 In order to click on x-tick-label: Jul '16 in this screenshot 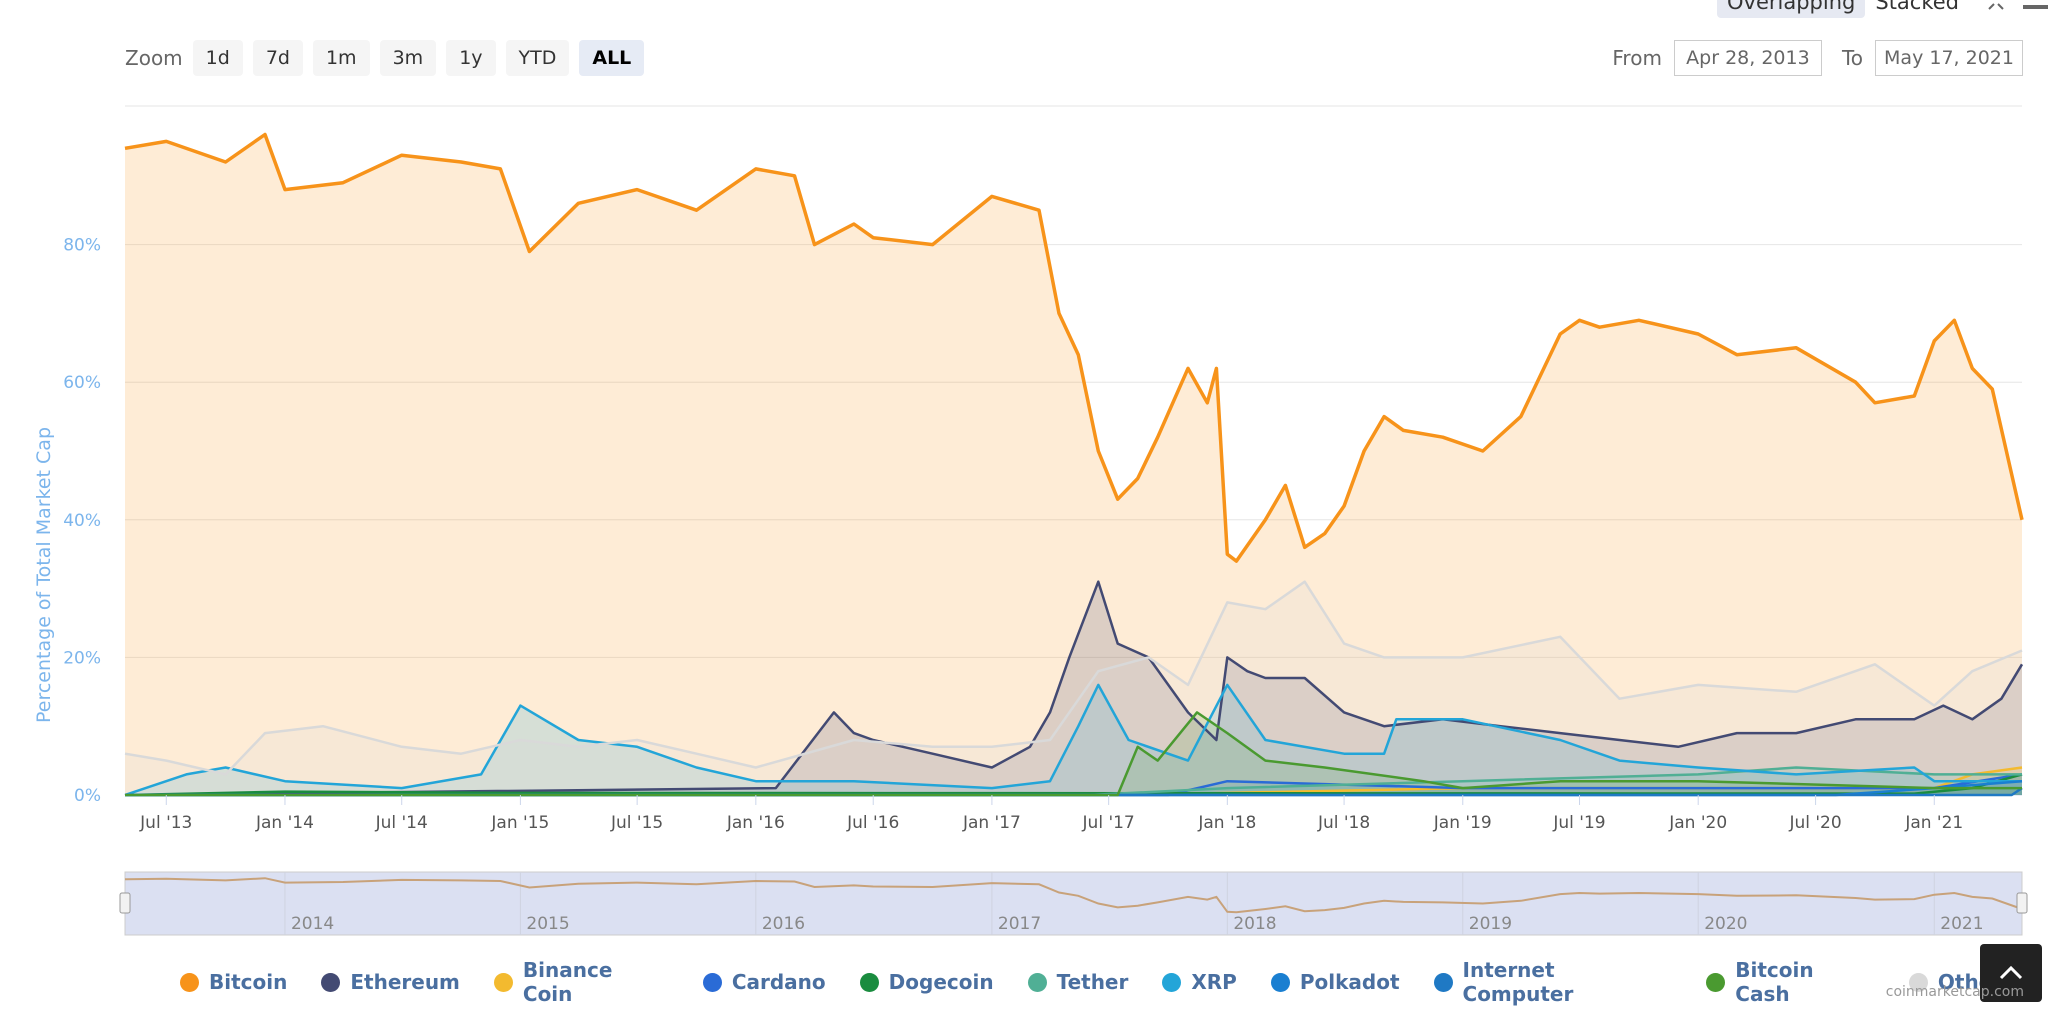, I will do `click(872, 823)`.